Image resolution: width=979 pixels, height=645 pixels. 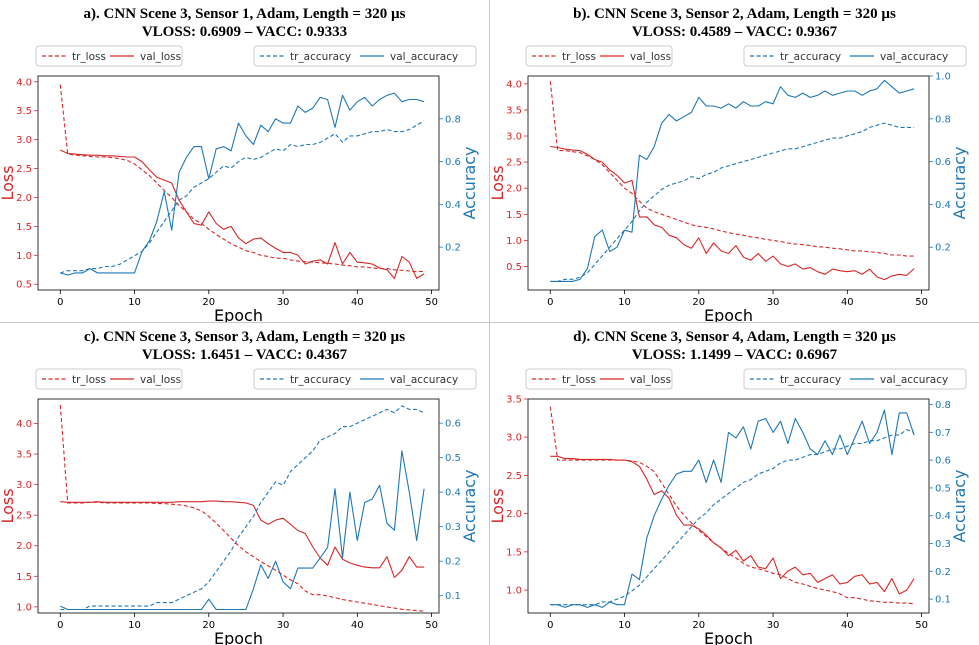 What do you see at coordinates (943, 600) in the screenshot?
I see `y-right-tick-label: 0.1` at bounding box center [943, 600].